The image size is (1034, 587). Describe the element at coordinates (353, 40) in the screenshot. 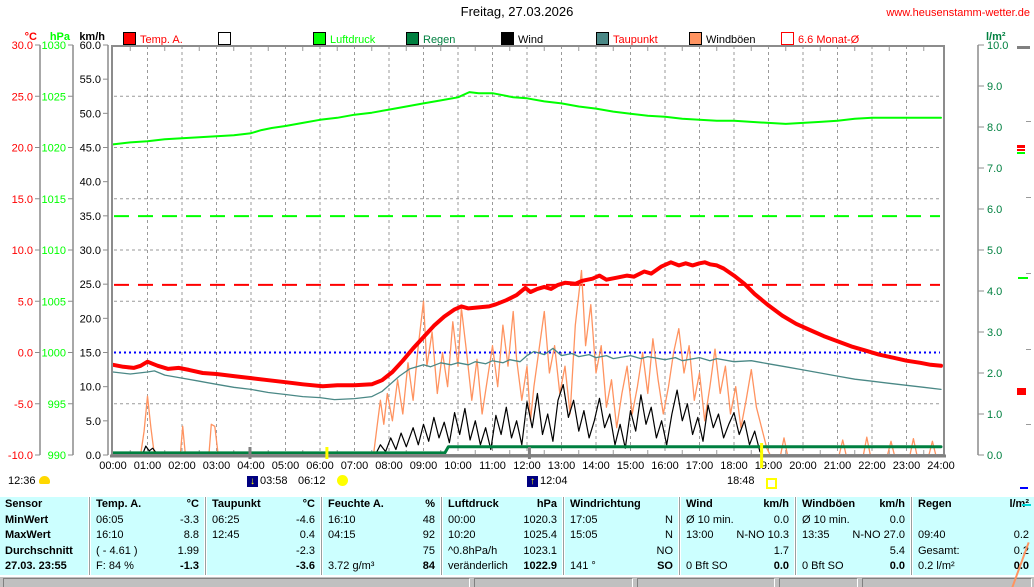

I see `legend-label: Luftdruck` at that location.